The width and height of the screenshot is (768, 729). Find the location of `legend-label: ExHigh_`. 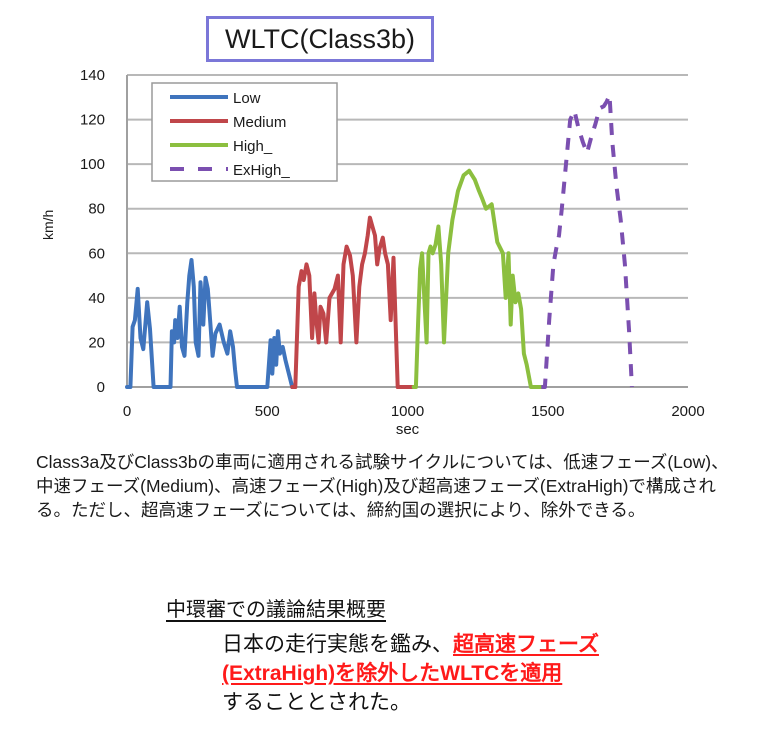

legend-label: ExHigh_ is located at coordinates (261, 170).